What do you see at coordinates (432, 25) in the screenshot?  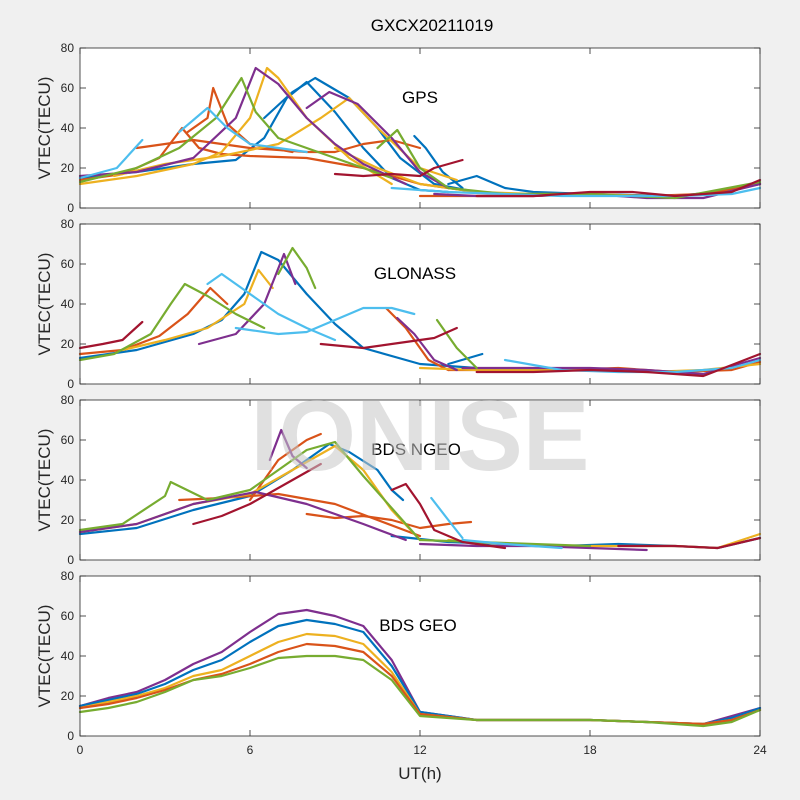 I see `chart-title: GXCX20211019` at bounding box center [432, 25].